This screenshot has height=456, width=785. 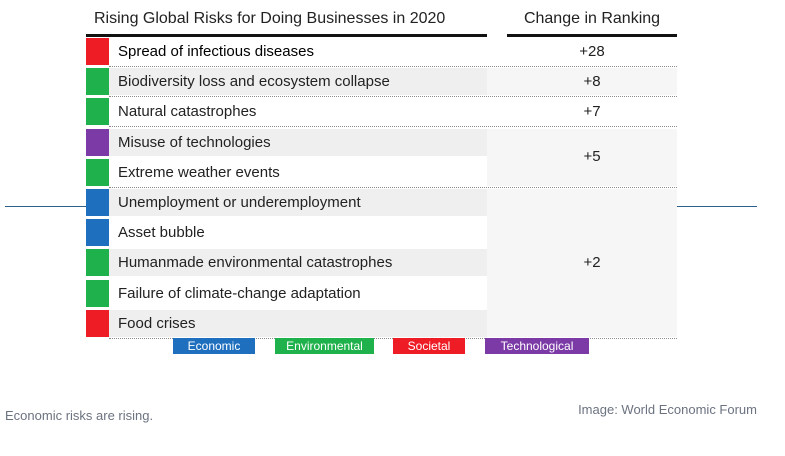 I want to click on risk-row: Spread of infectious diseases, so click(x=286, y=51).